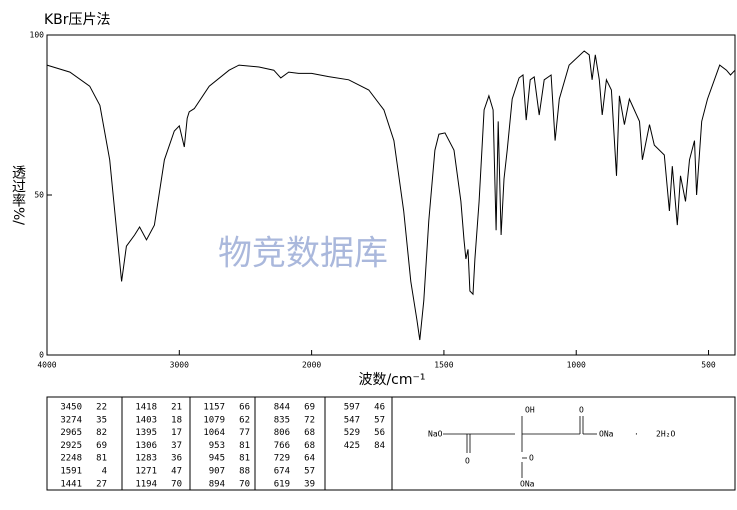 This screenshot has height=510, width=737. What do you see at coordinates (530, 410) in the screenshot?
I see `structure-label: OH` at bounding box center [530, 410].